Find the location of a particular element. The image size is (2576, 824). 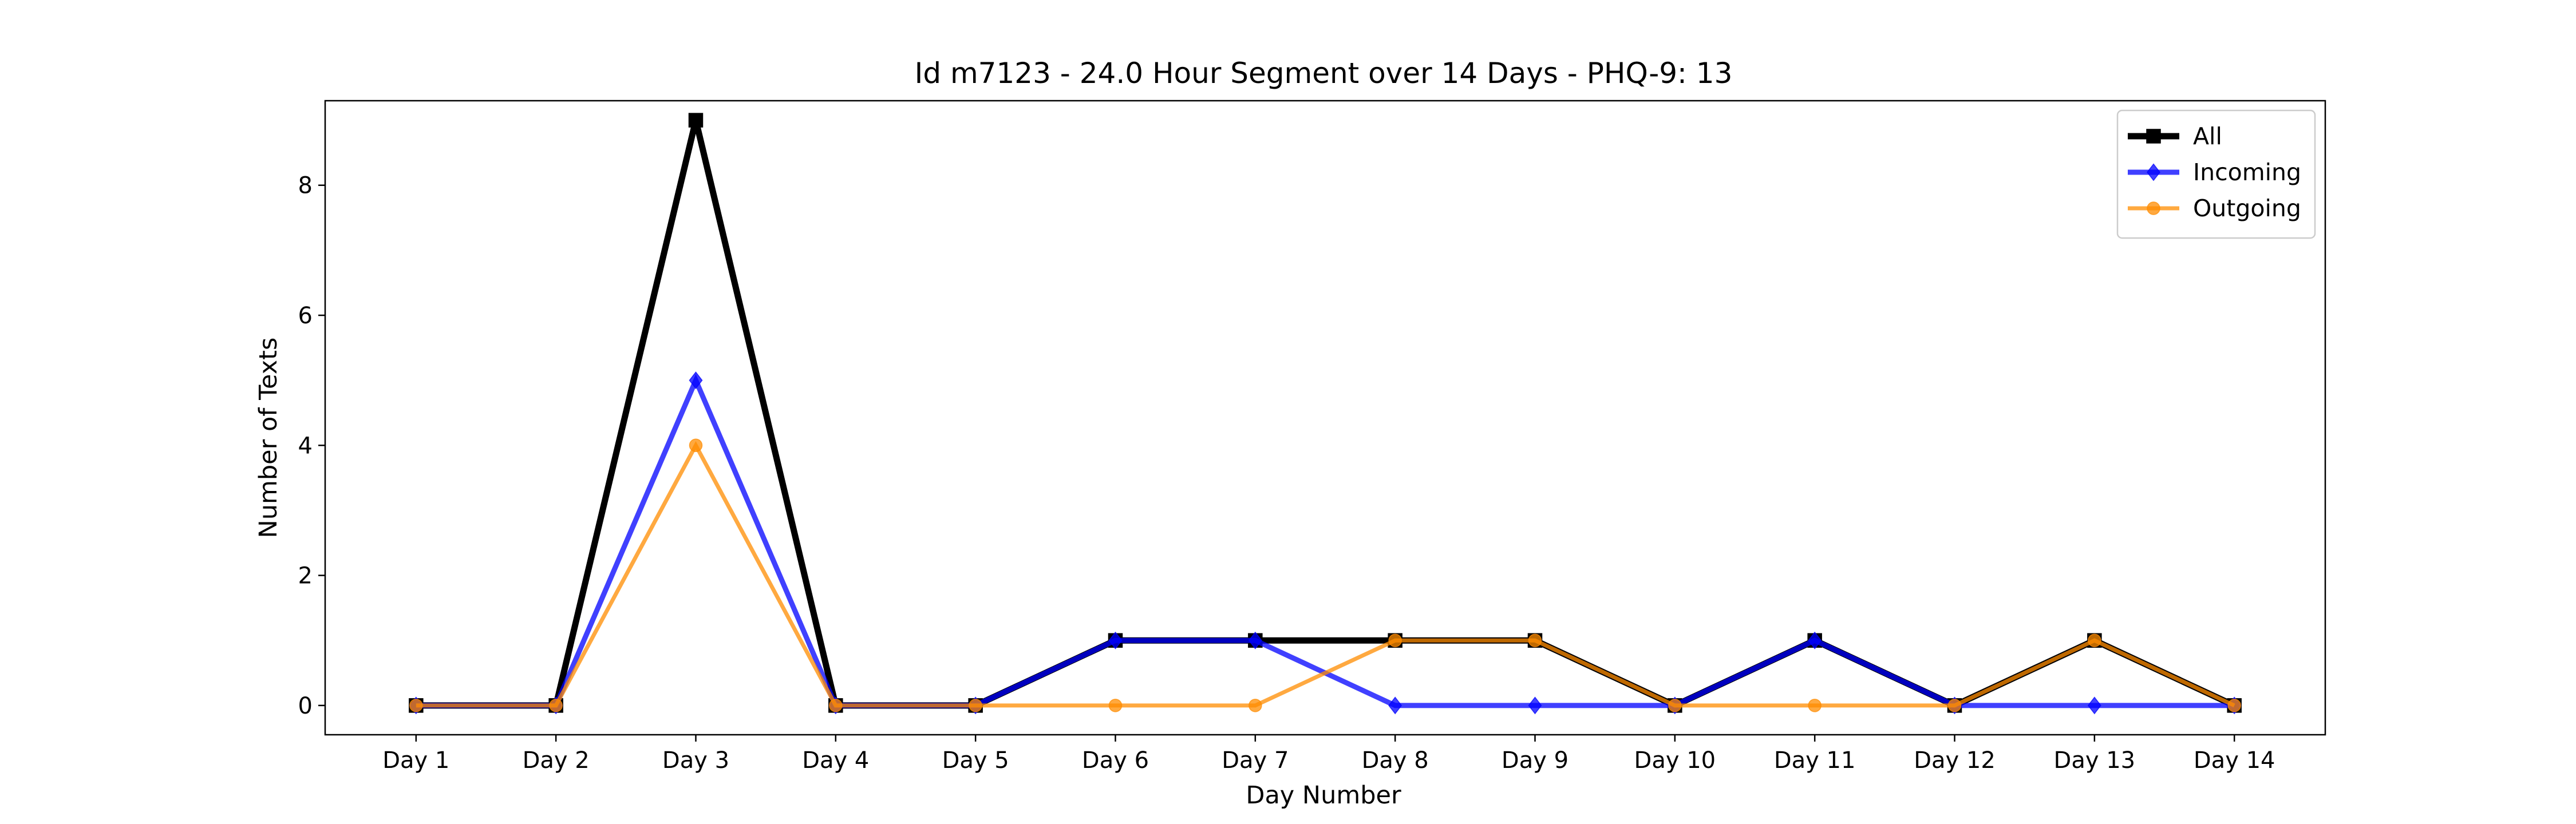

x-tick-label: Day 3 is located at coordinates (695, 760).